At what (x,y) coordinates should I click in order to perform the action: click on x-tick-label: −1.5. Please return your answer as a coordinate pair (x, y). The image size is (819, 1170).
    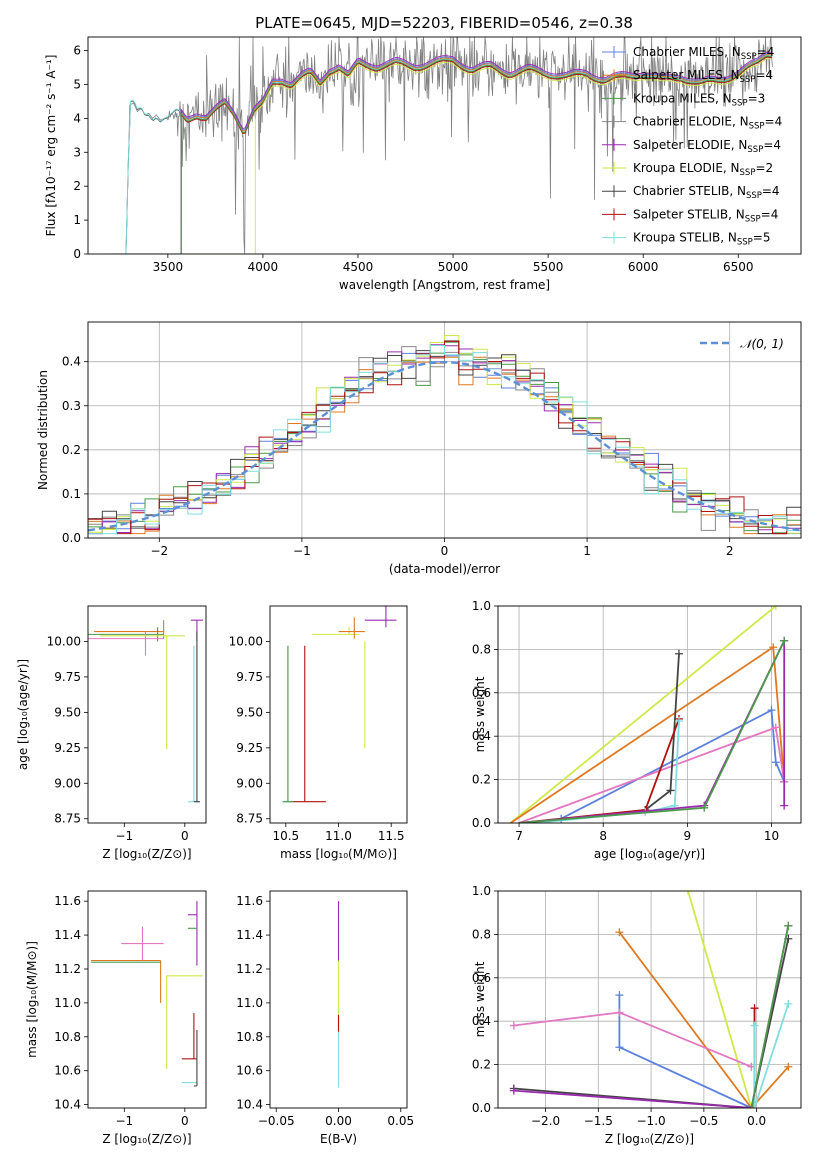
    Looking at the image, I should click on (598, 1121).